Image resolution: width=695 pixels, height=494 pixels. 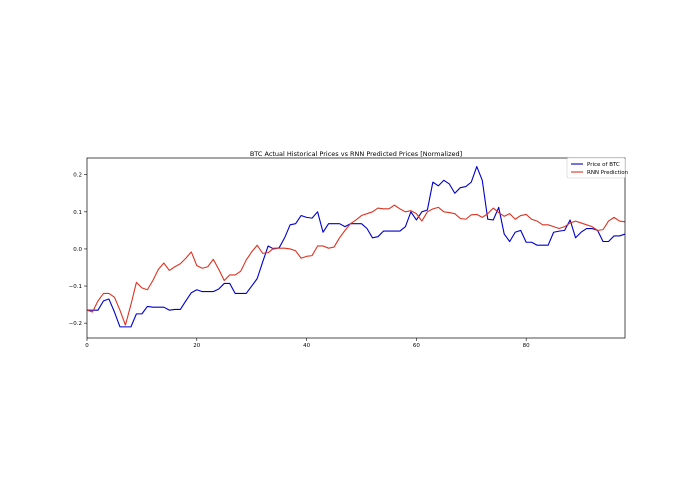 What do you see at coordinates (603, 165) in the screenshot?
I see `legend-label-price-of-btc: Price of BTC` at bounding box center [603, 165].